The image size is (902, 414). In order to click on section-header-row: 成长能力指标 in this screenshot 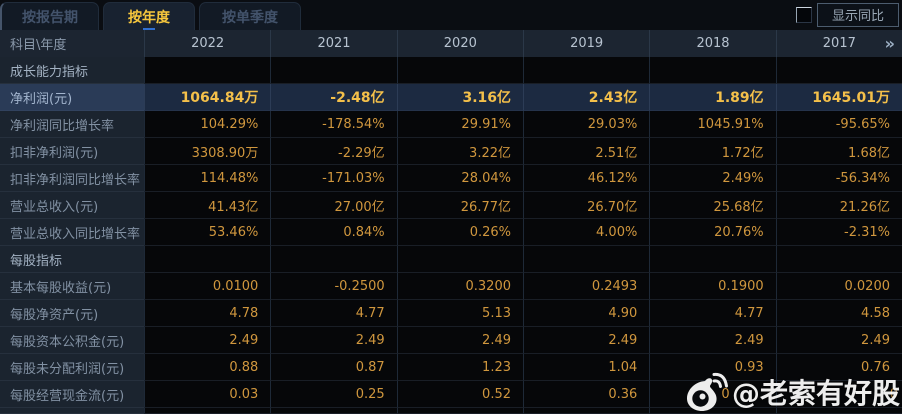, I will do `click(451, 70)`.